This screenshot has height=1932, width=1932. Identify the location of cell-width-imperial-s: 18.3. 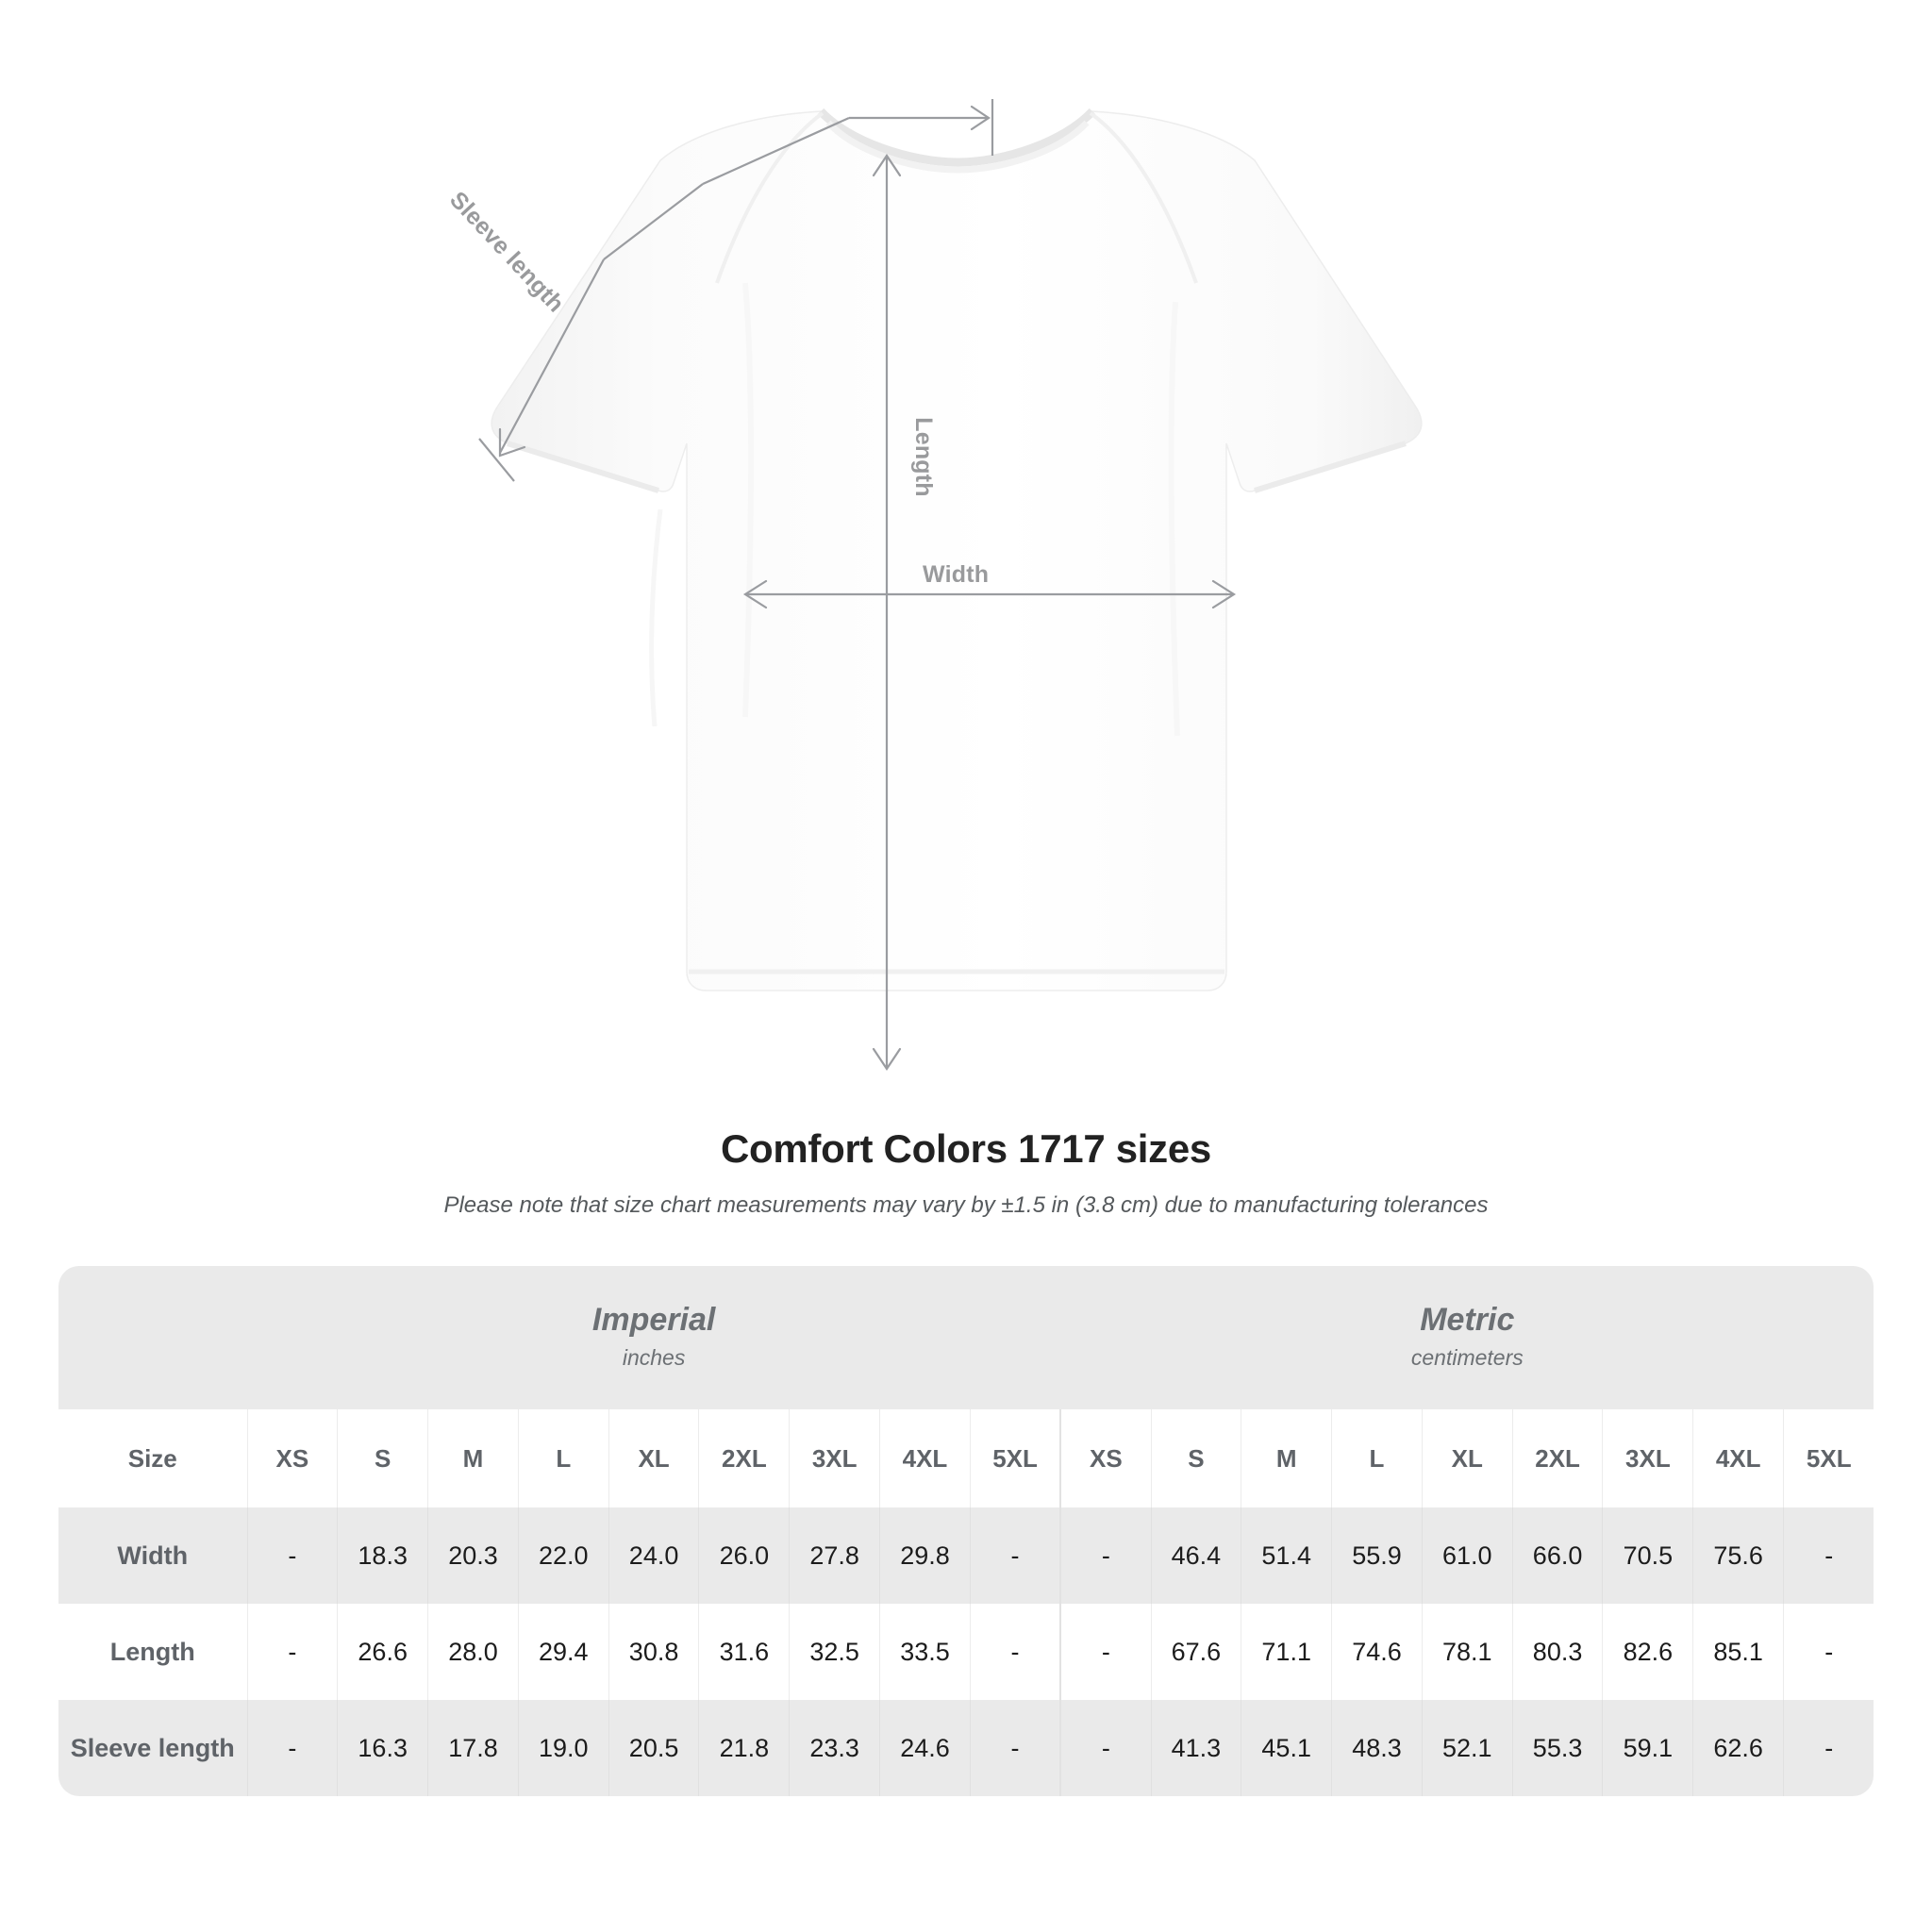
(383, 1555).